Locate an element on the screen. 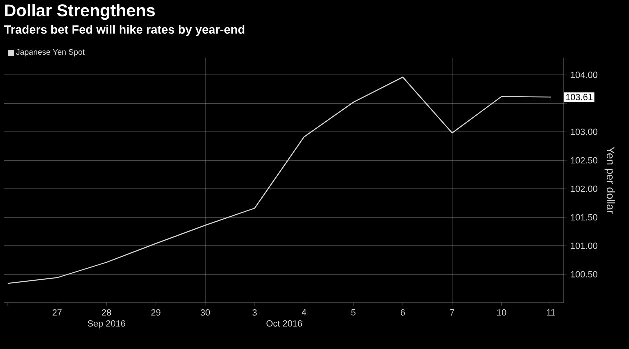  text: Sep 2016 is located at coordinates (107, 324).